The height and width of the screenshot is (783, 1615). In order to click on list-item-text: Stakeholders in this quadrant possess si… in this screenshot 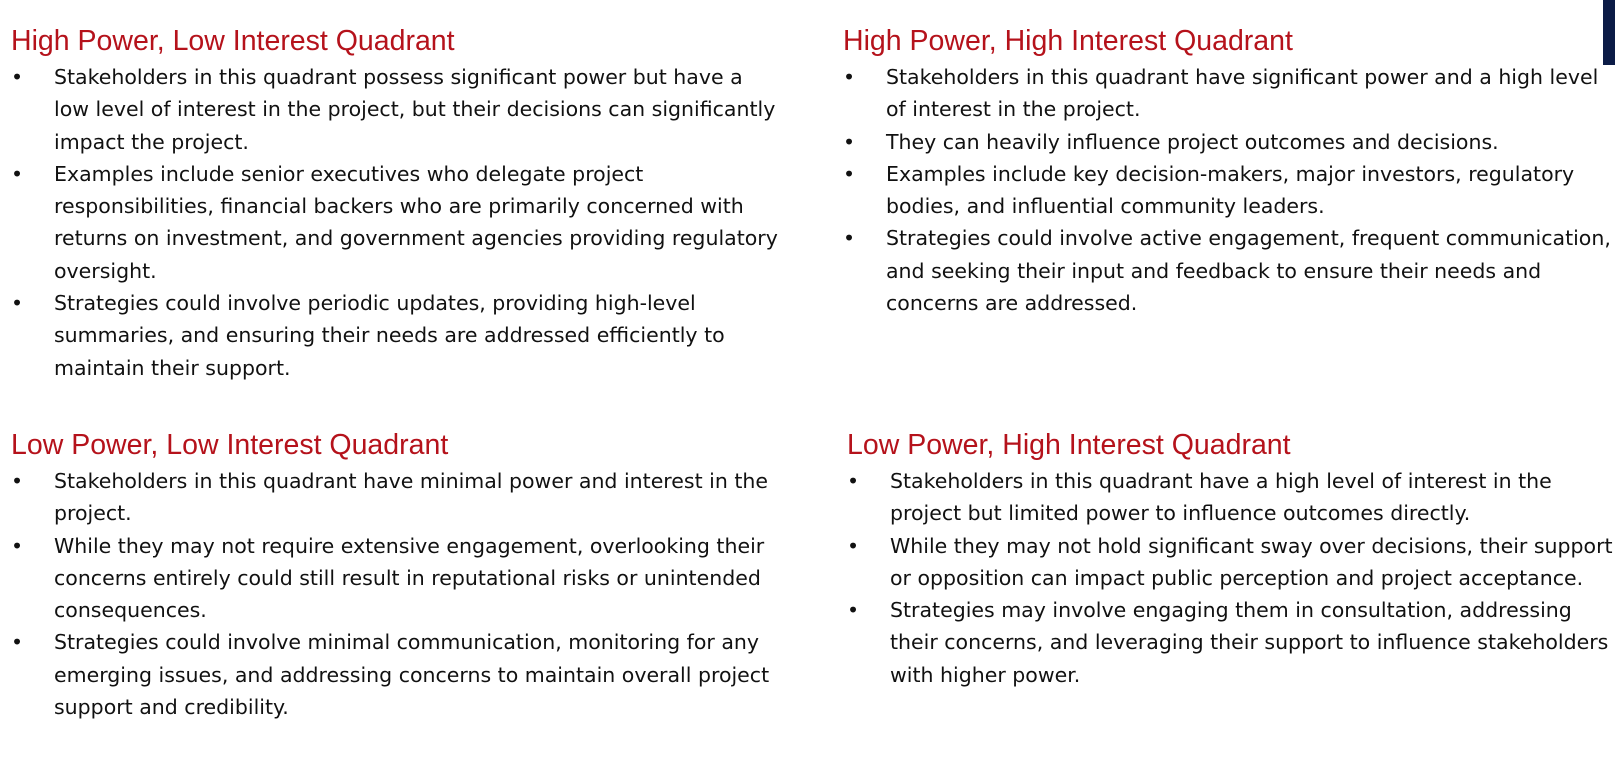, I will do `click(415, 109)`.